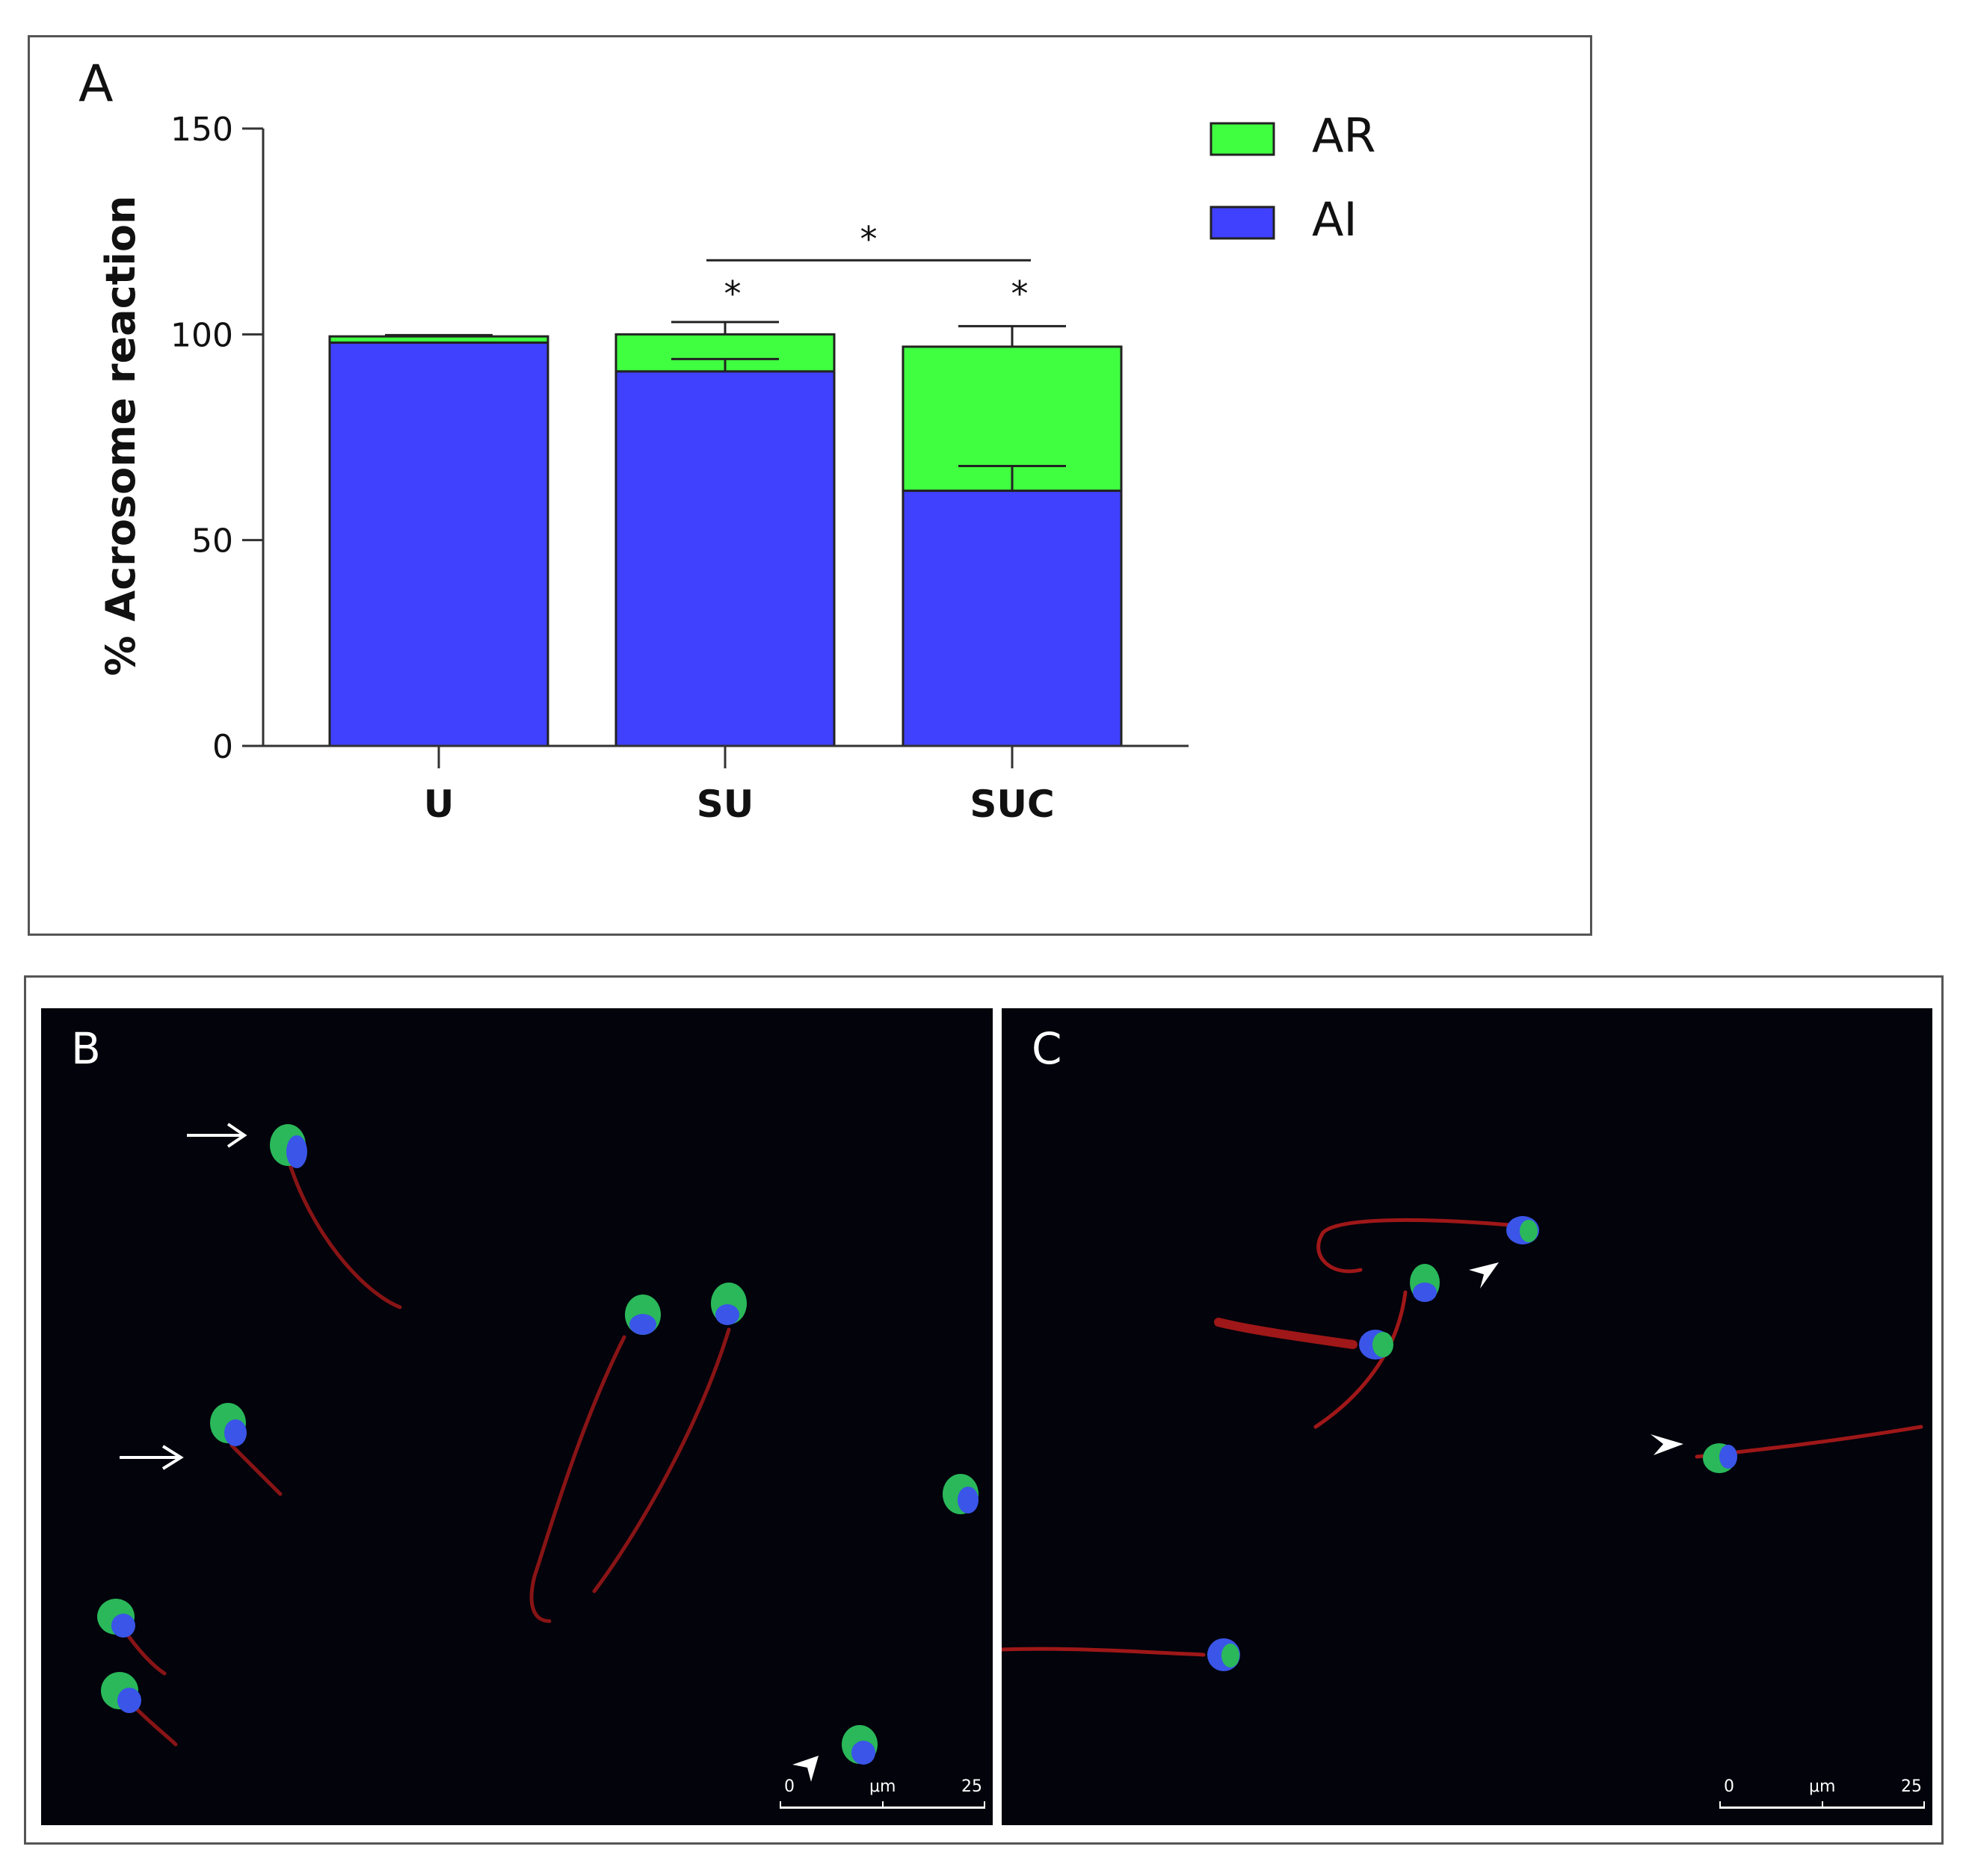  I want to click on error-bars, so click(725, 406).